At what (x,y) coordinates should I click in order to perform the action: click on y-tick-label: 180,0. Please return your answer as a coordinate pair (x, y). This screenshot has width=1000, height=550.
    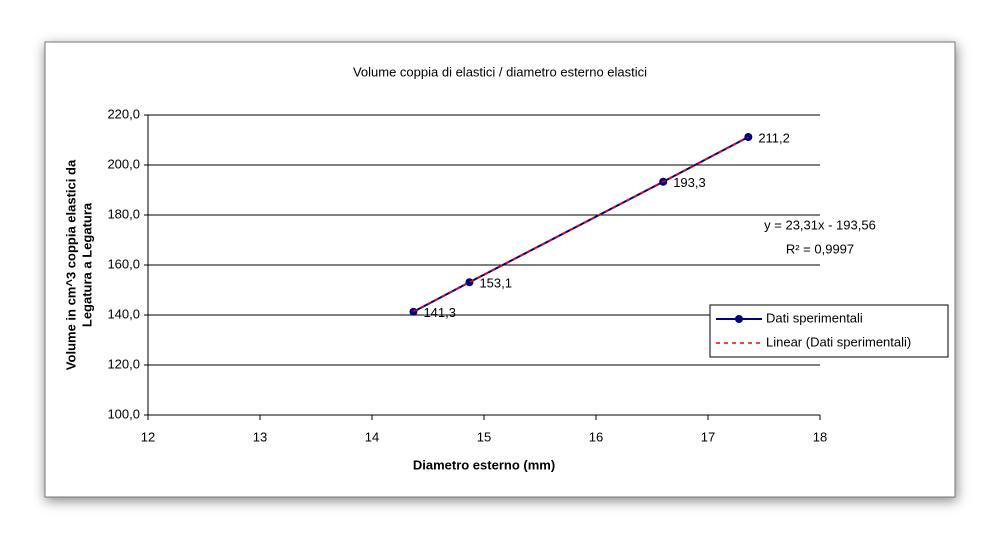
    Looking at the image, I should click on (123, 213).